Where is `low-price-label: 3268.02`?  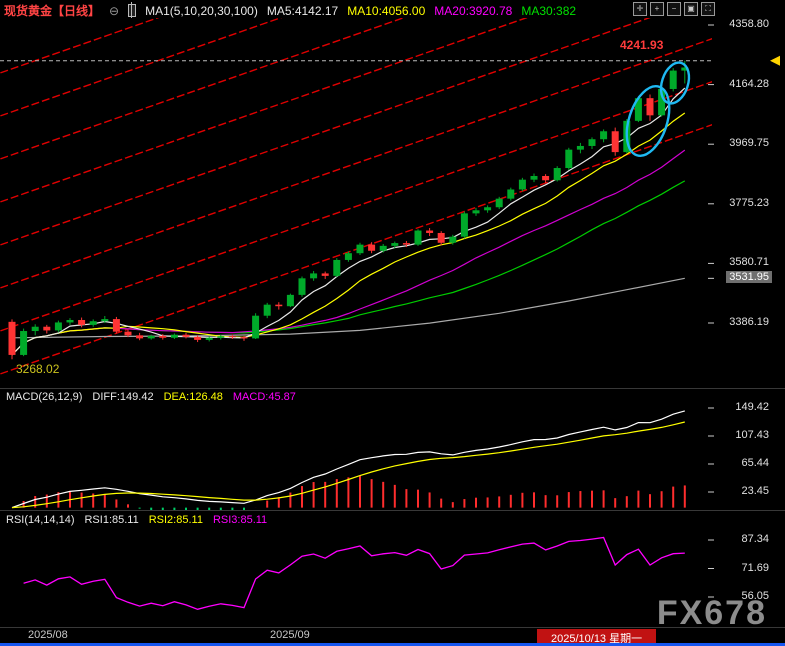
low-price-label: 3268.02 is located at coordinates (38, 369).